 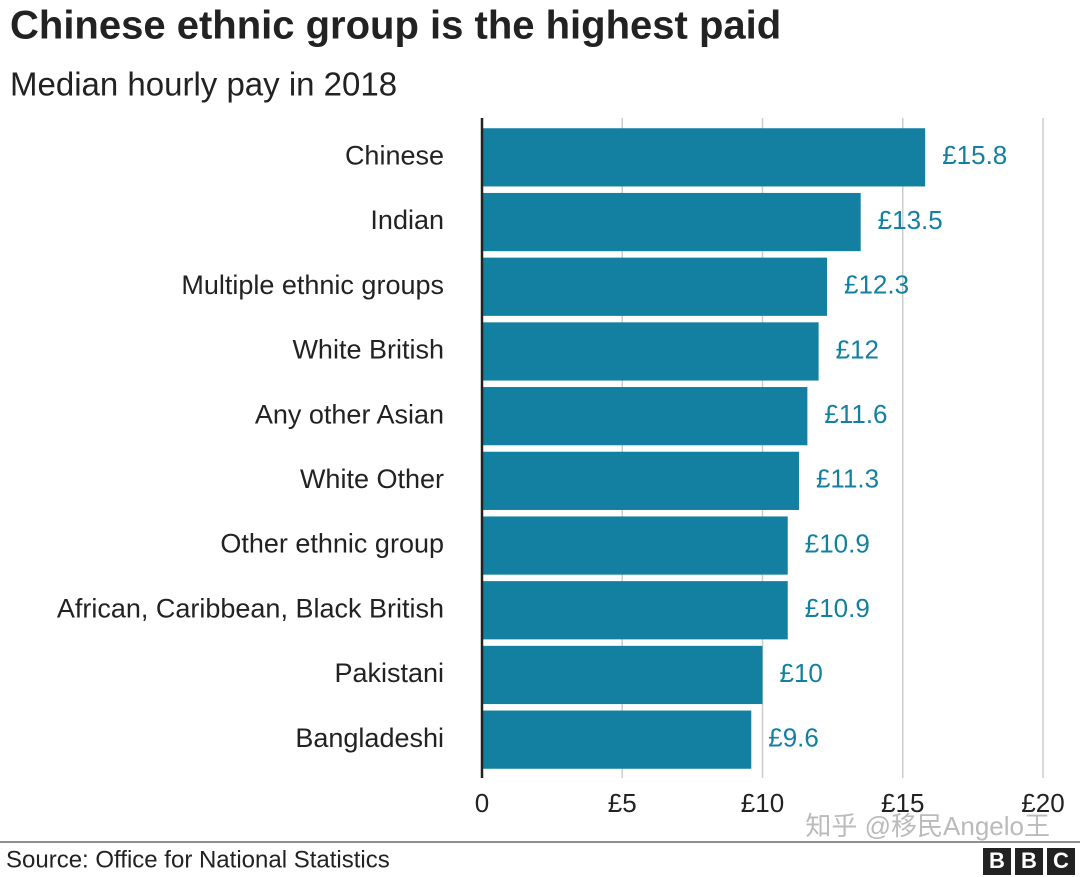 I want to click on category-label: White British, so click(x=368, y=350).